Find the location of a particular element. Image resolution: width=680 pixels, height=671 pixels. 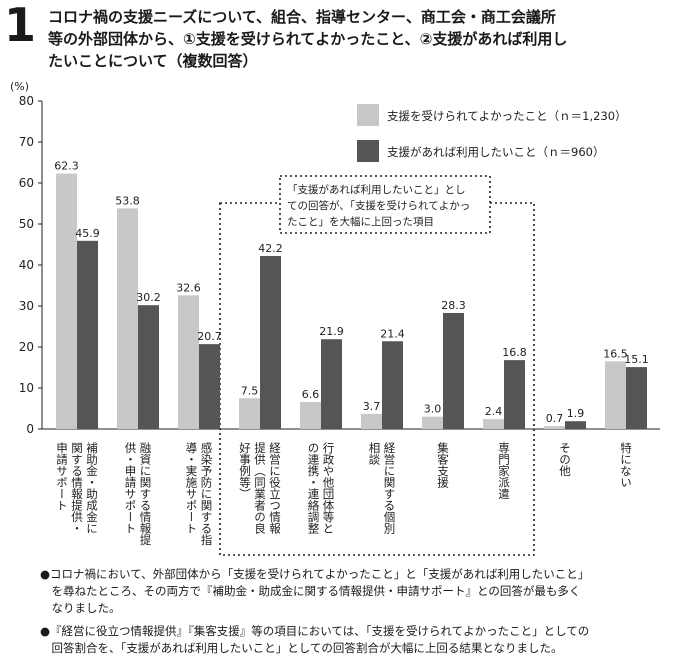

bar-value-label: 45.9 is located at coordinates (87, 233).